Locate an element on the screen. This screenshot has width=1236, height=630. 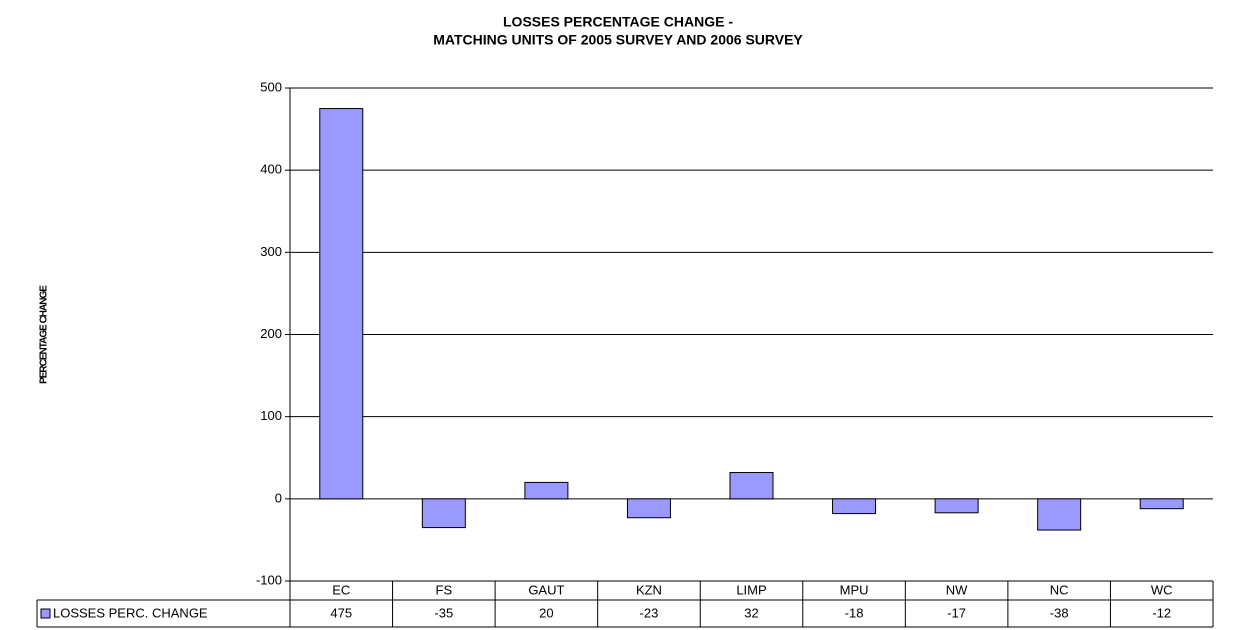
legend-key is located at coordinates (45, 613).